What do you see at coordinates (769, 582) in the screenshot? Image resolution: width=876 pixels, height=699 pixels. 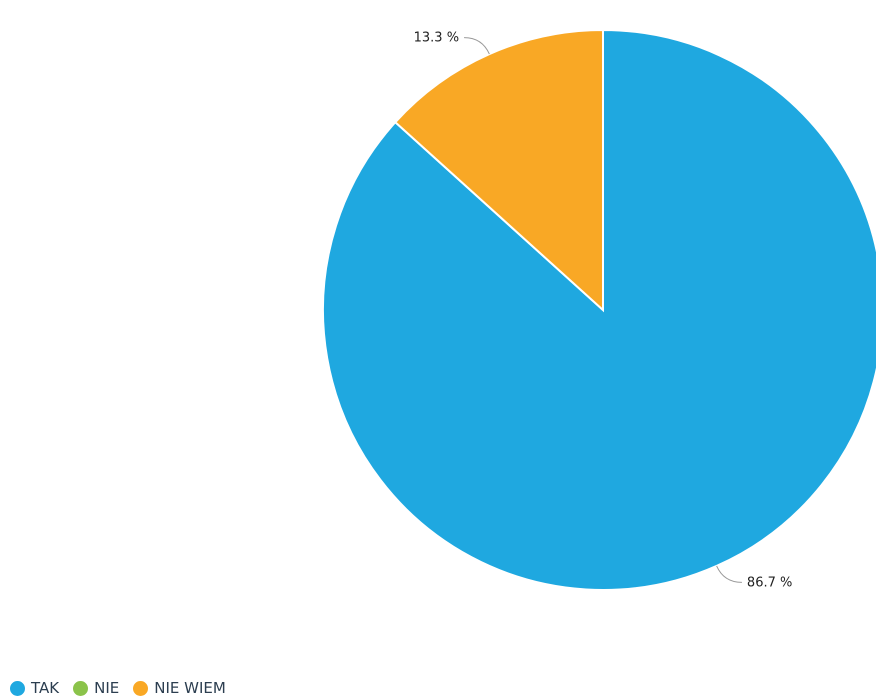 I see `data-label-tak: 86.7 %` at bounding box center [769, 582].